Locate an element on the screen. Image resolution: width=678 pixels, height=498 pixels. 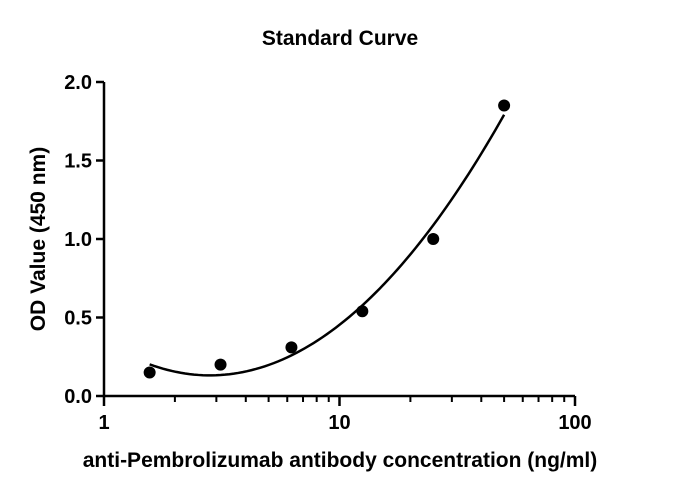
chart-title: Standard Curve is located at coordinates (340, 38).